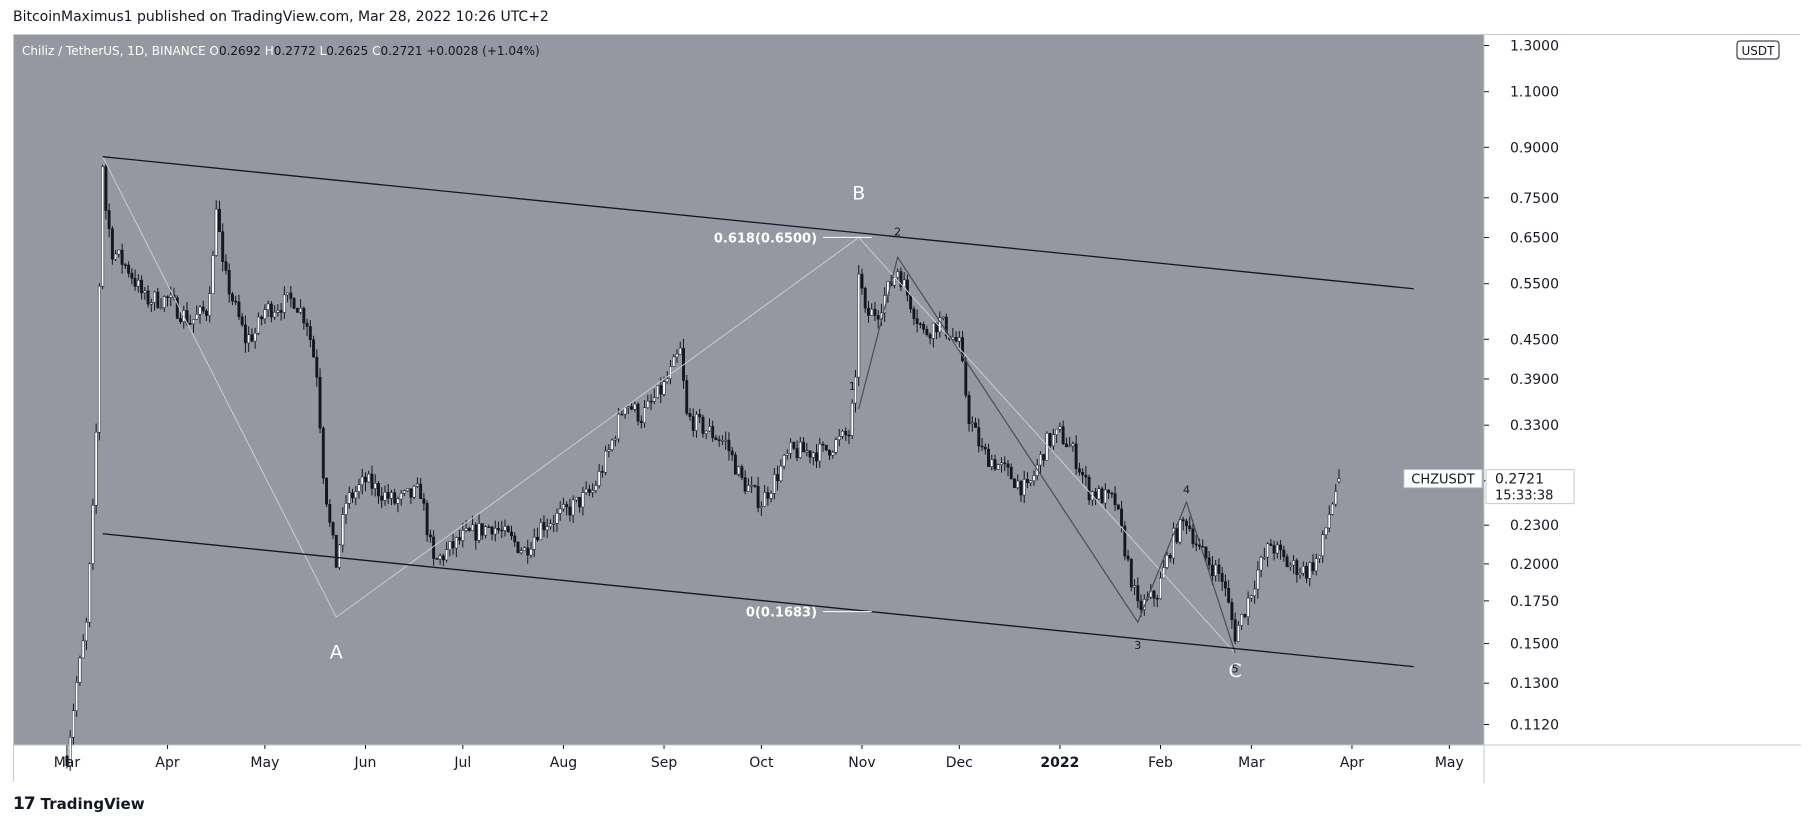  What do you see at coordinates (167, 763) in the screenshot?
I see `x-tick-label: Apr` at bounding box center [167, 763].